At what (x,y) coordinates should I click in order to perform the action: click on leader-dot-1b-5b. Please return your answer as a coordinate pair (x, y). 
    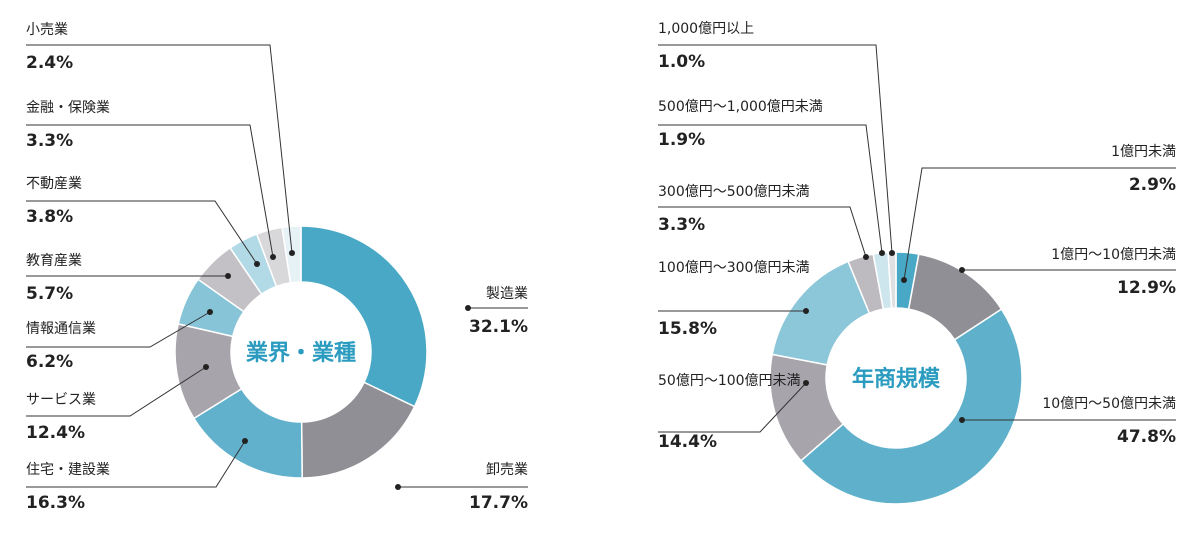
    Looking at the image, I should click on (962, 420).